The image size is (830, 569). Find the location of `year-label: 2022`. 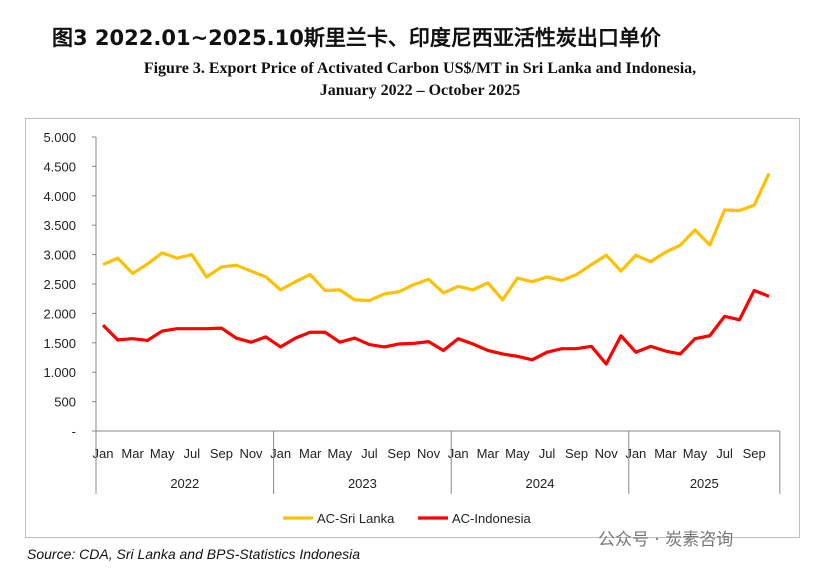

year-label: 2022 is located at coordinates (184, 483).